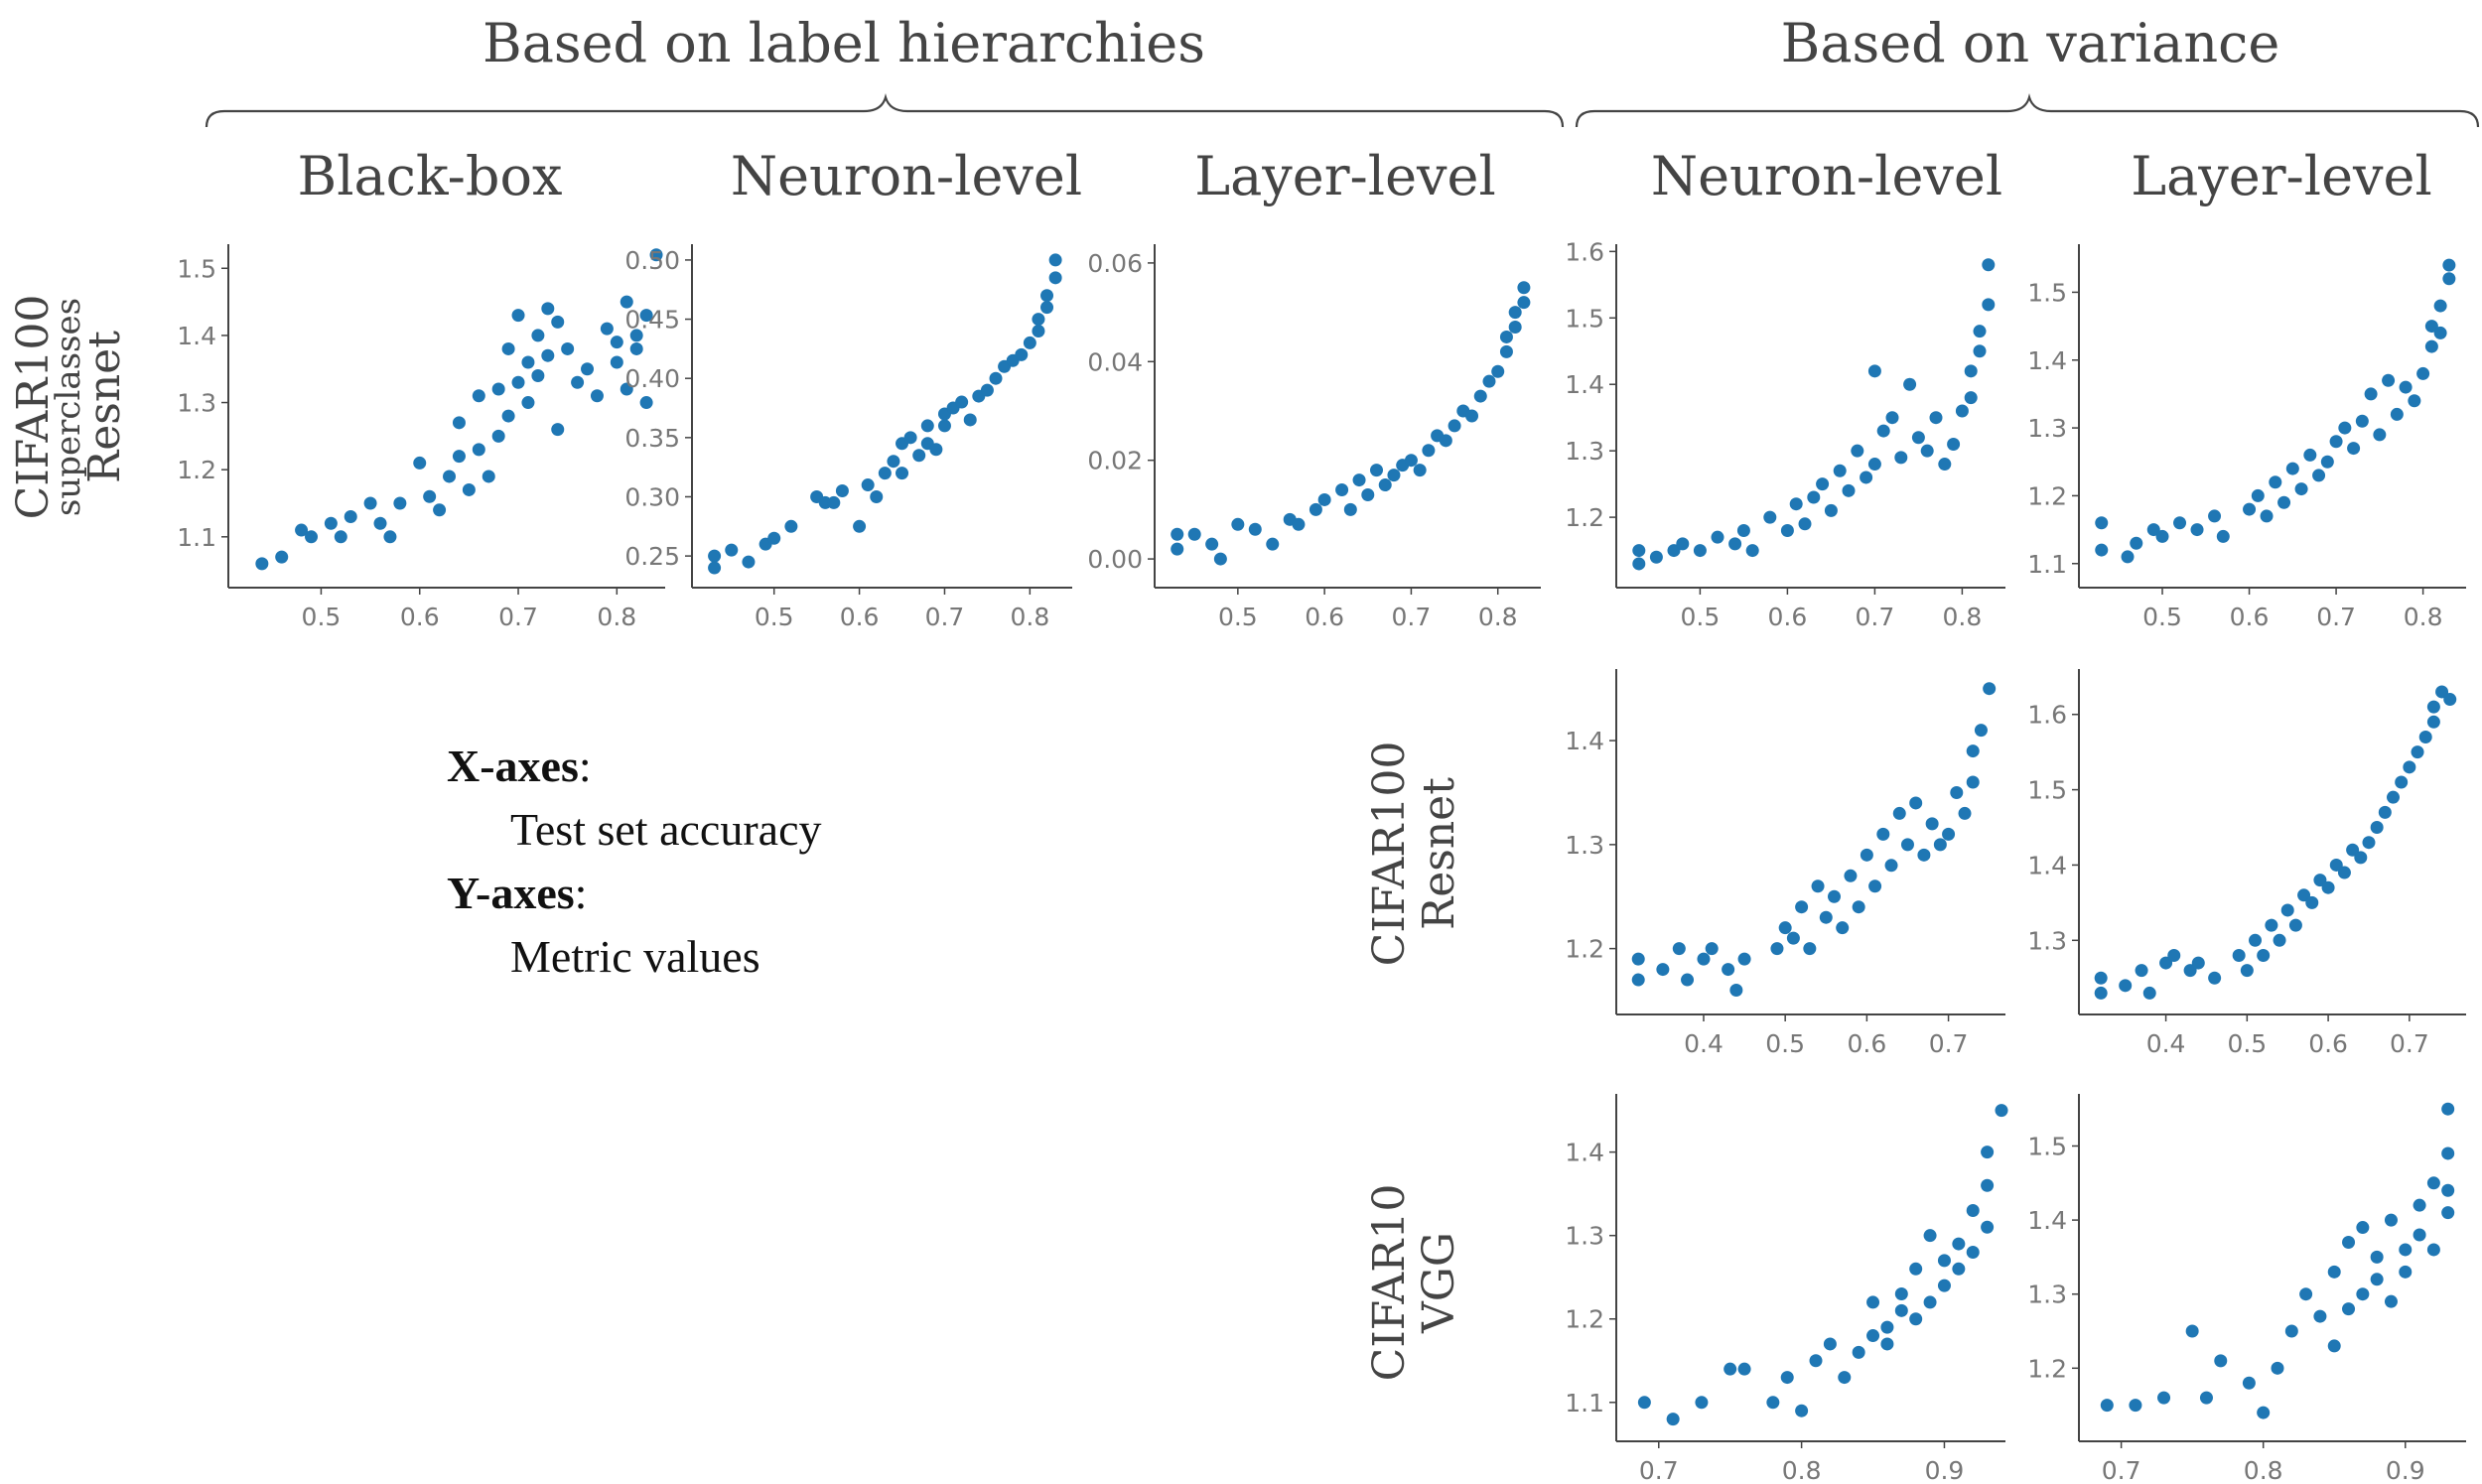 Image resolution: width=2482 pixels, height=1484 pixels. What do you see at coordinates (2281, 176) in the screenshot?
I see `column-header-layer-level-var: Layer-level` at bounding box center [2281, 176].